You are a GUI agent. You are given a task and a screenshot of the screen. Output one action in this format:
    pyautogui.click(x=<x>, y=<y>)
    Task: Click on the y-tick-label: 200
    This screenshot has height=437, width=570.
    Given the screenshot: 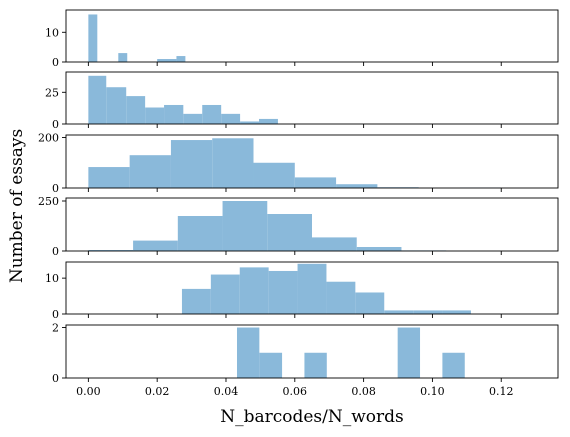 What is the action you would take?
    pyautogui.click(x=48, y=138)
    